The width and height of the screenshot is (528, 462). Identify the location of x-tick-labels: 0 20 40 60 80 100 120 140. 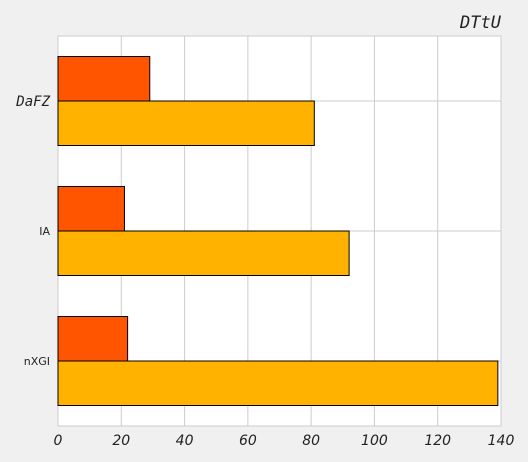
(284, 441).